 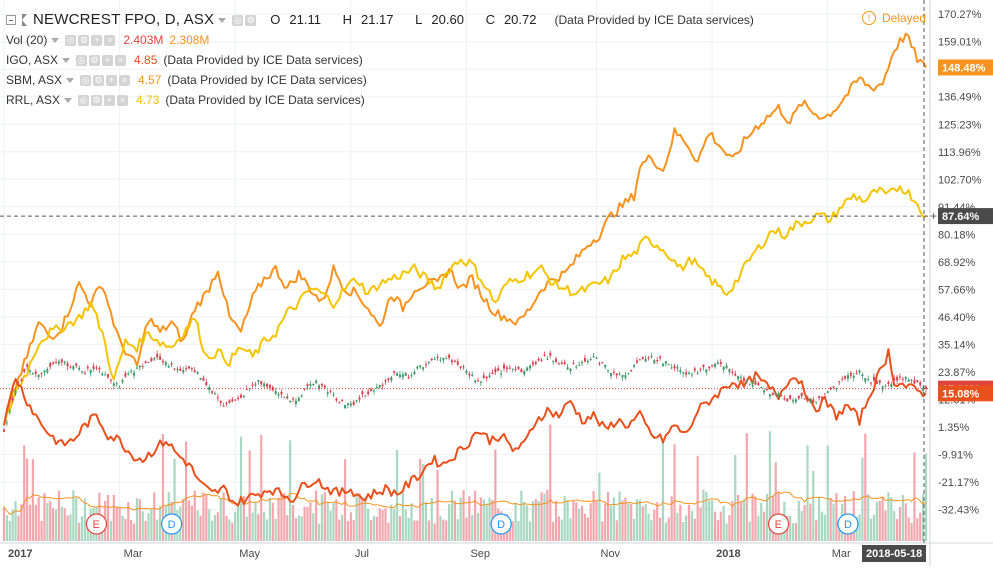 I want to click on volume-label: Vol (20), so click(x=27, y=40).